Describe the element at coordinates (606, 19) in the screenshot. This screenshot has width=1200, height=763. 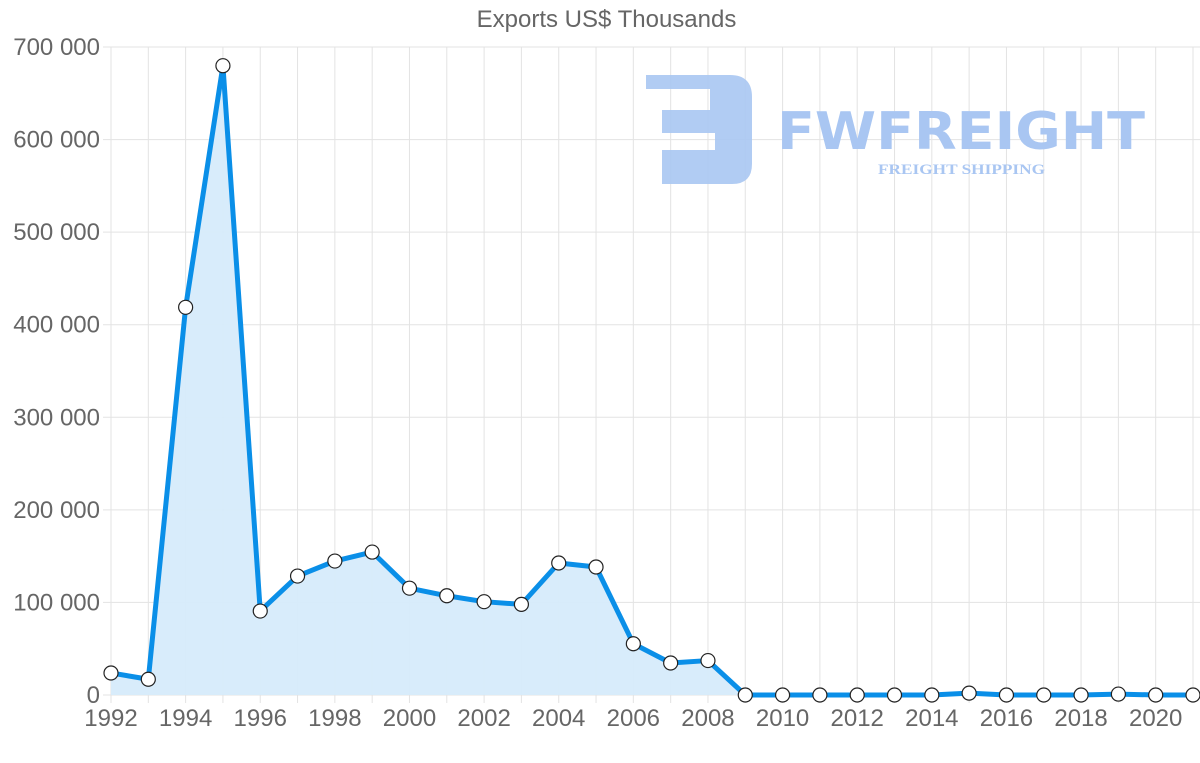
I see `chart-title: Exports US$ Thousands` at that location.